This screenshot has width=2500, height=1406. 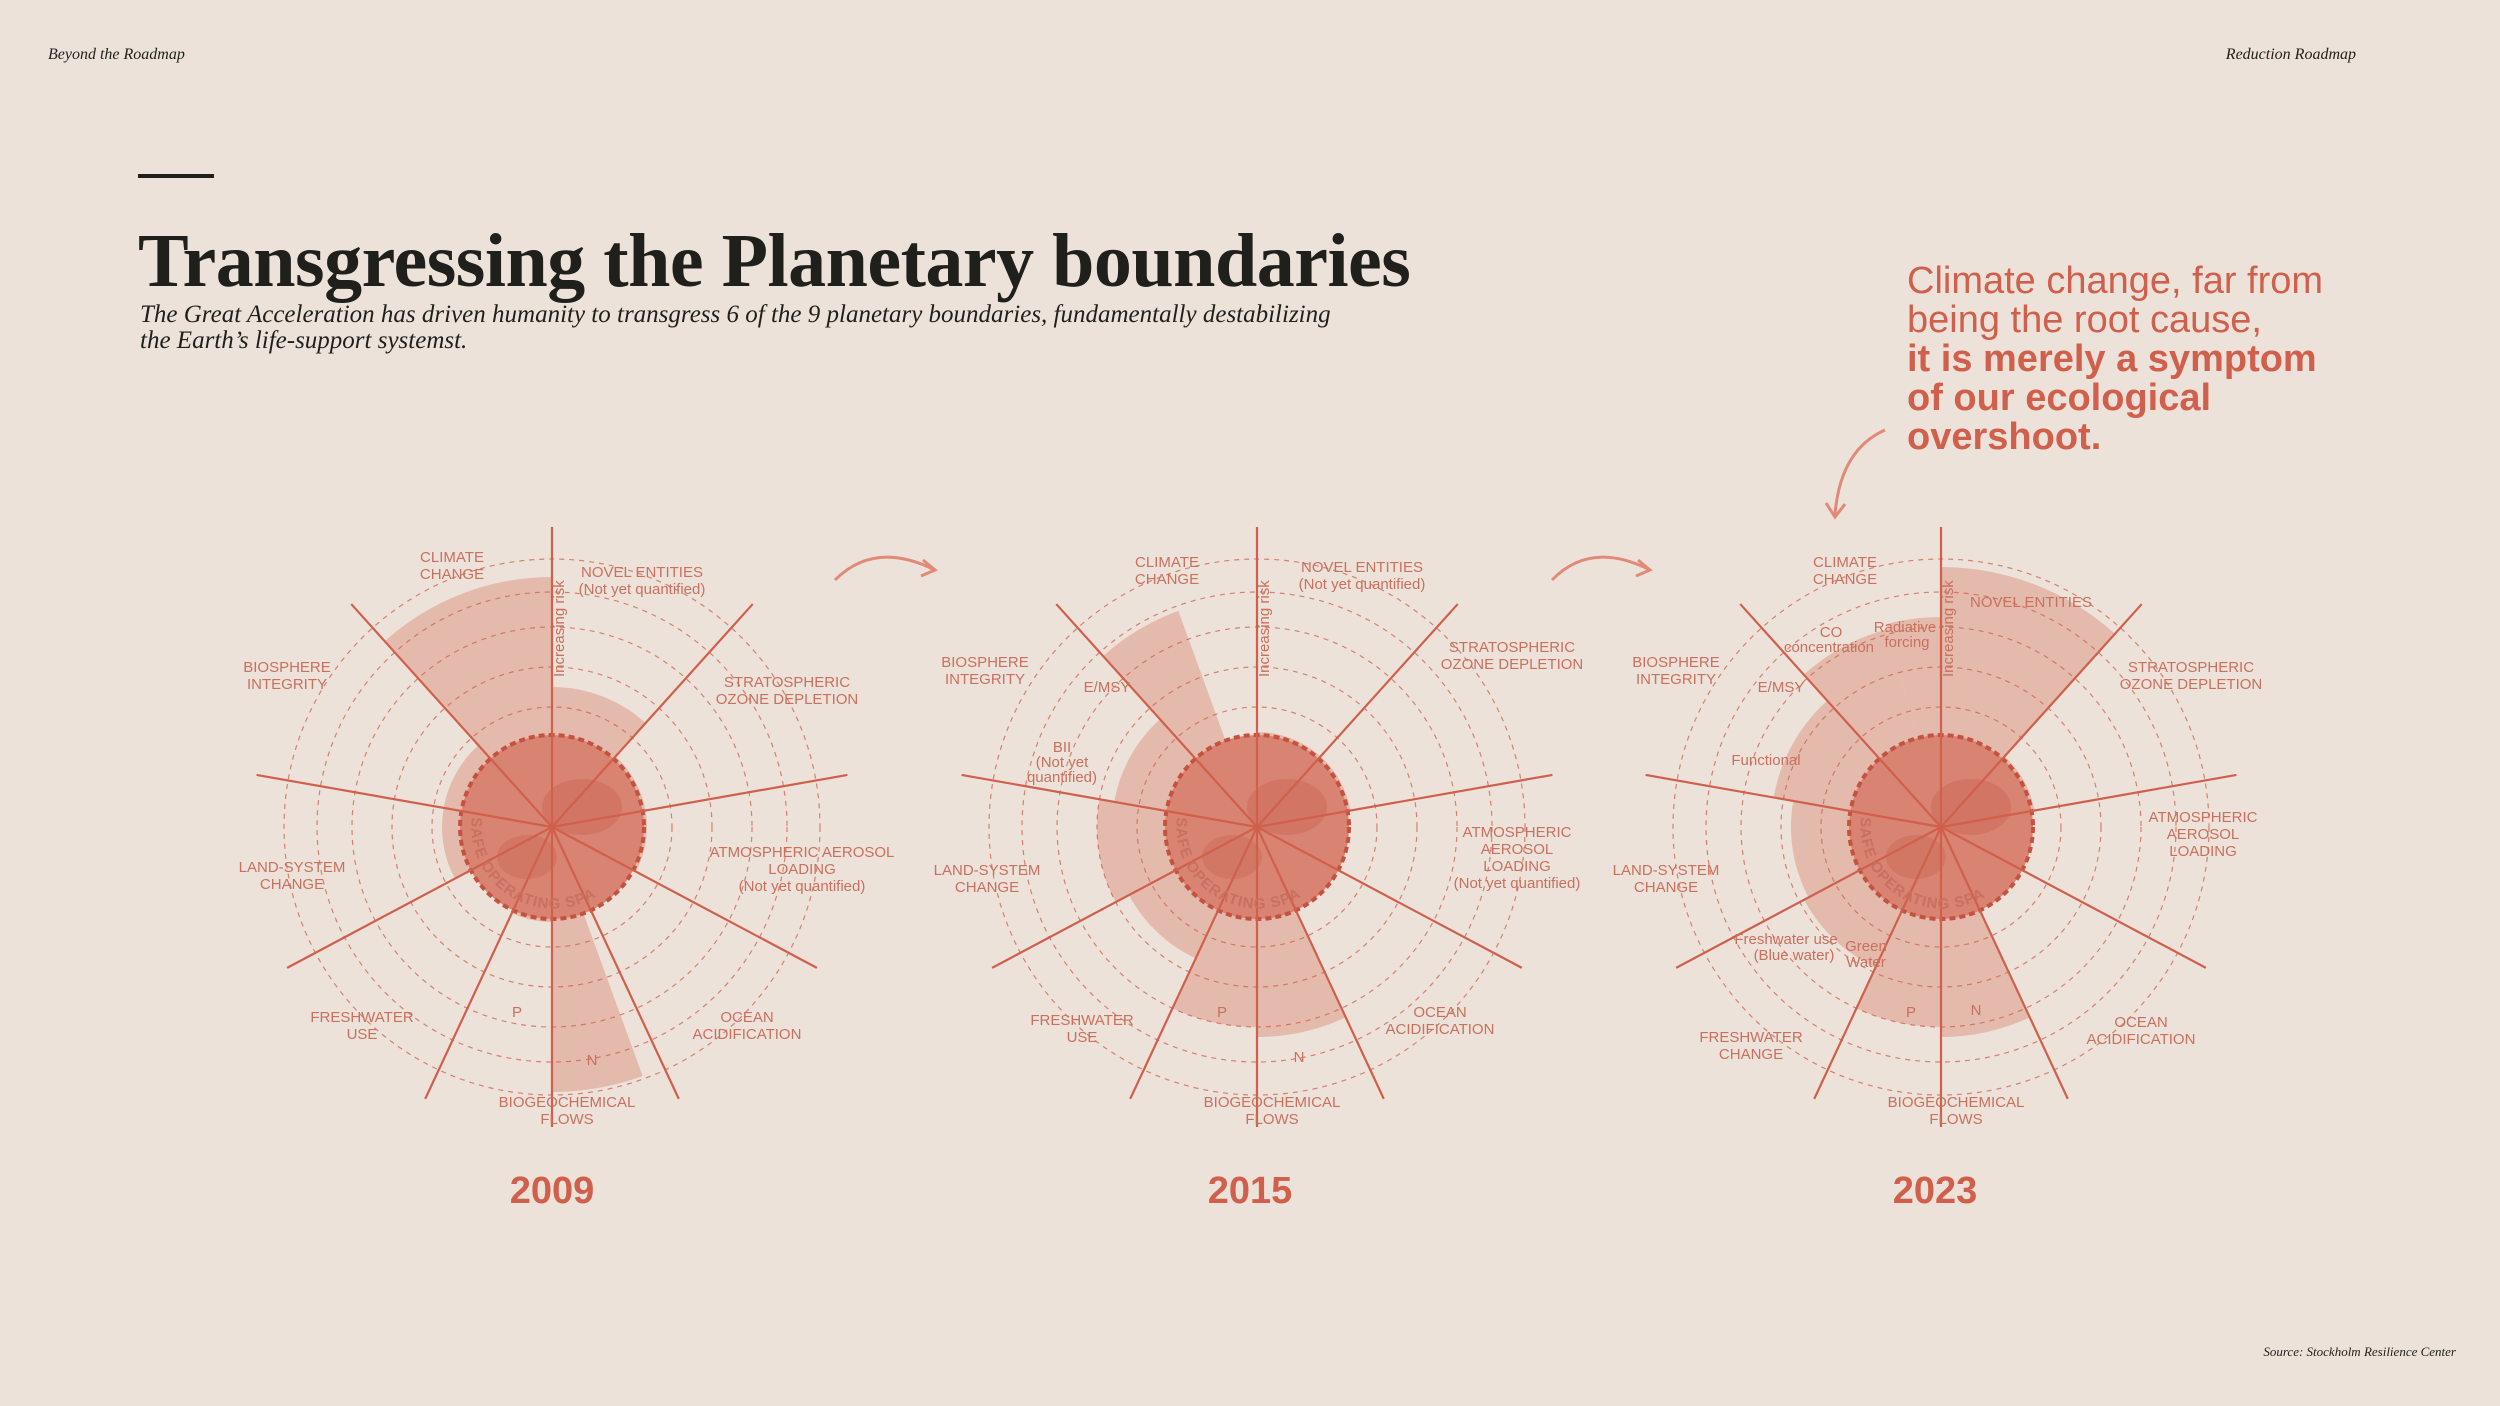 I want to click on callout-line-2: being the root cause,, so click(x=2084, y=320).